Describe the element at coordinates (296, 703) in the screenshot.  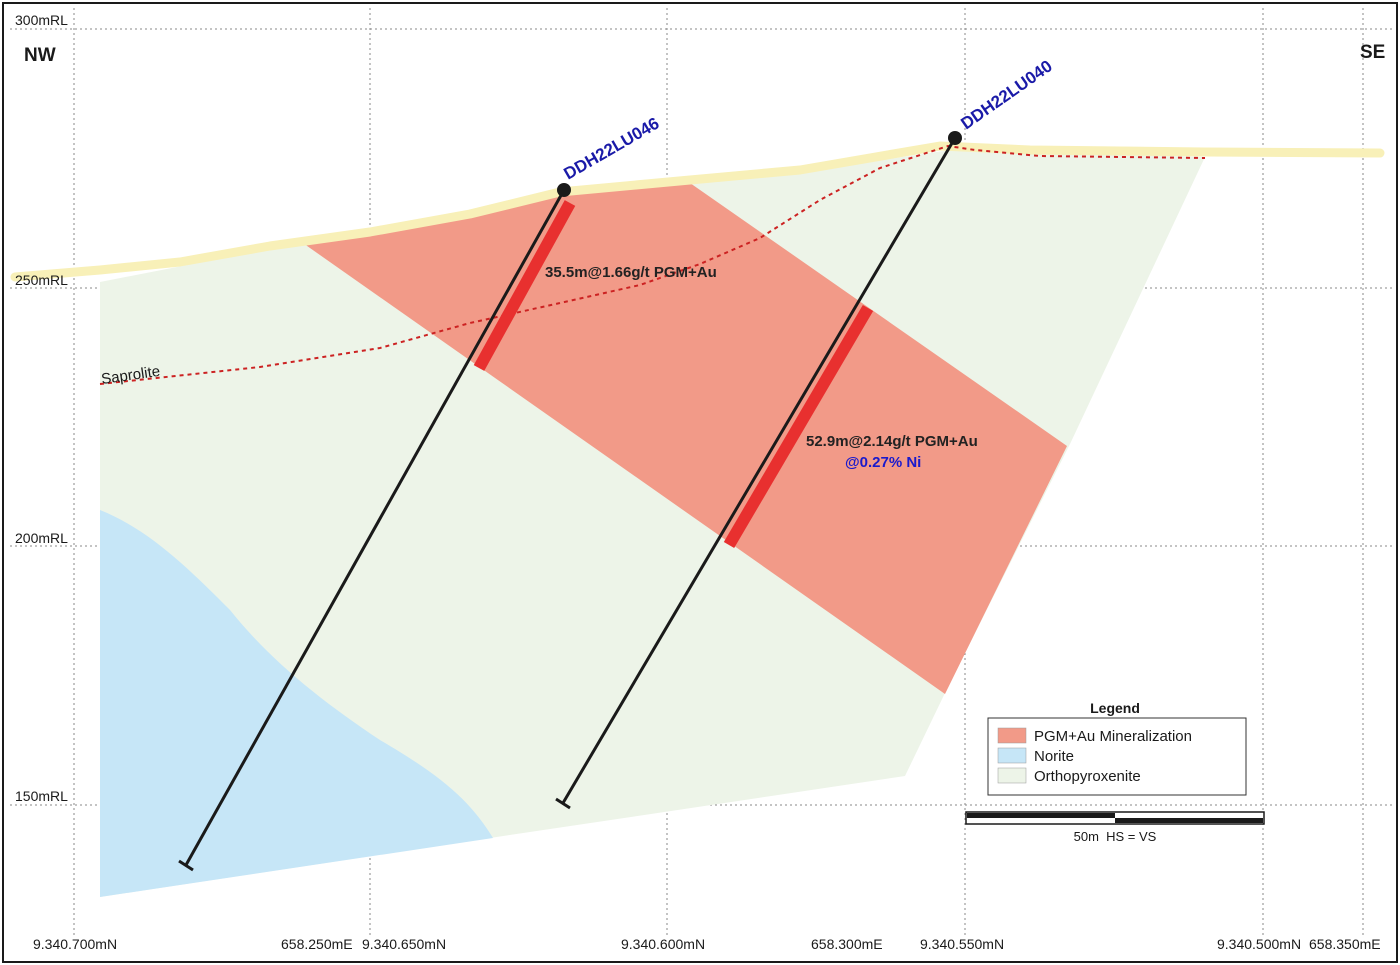
I see `norite-unit` at that location.